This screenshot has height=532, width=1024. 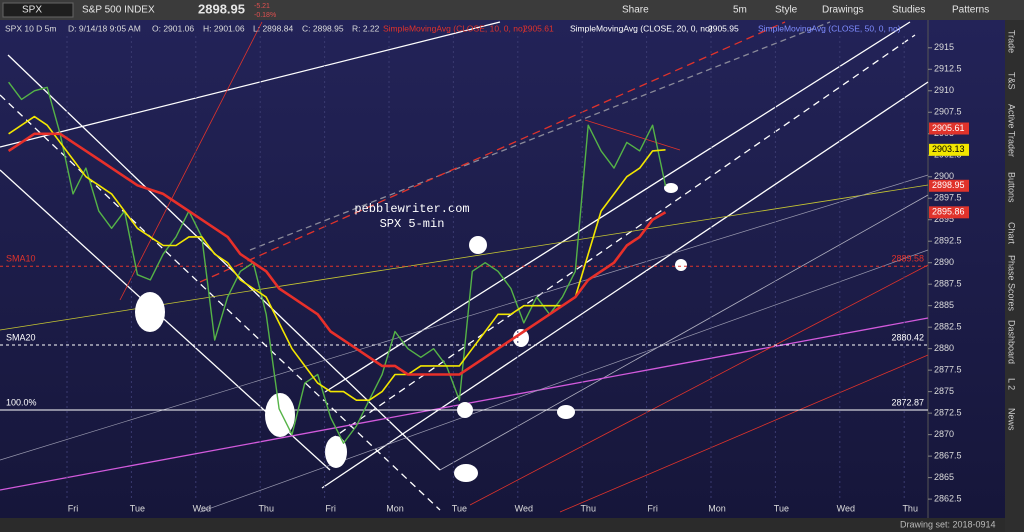 What do you see at coordinates (740, 10) in the screenshot?
I see `toolbar-button: 5m` at bounding box center [740, 10].